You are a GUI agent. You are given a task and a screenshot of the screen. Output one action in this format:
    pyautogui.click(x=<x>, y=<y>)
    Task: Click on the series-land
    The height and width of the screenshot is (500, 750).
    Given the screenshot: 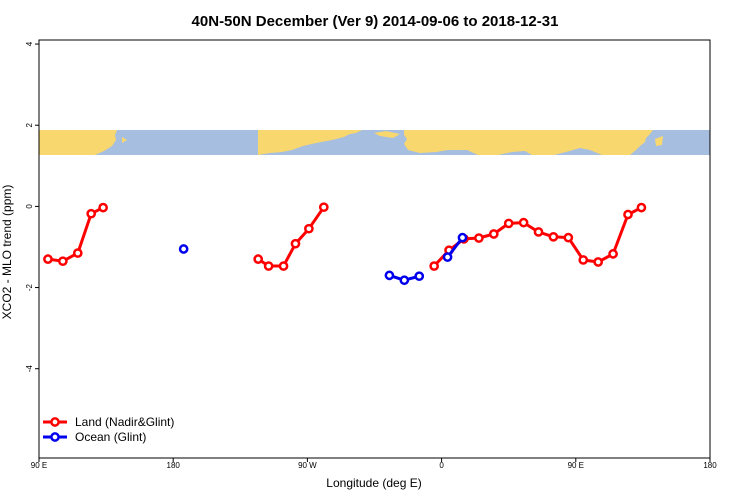 What is the action you would take?
    pyautogui.click(x=345, y=236)
    